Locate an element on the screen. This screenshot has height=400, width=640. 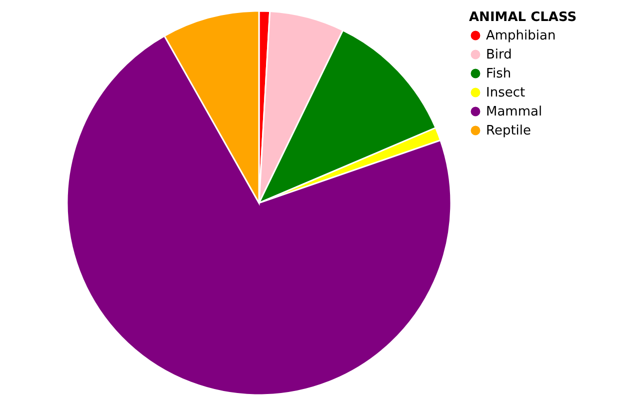
legend-label: Fish is located at coordinates (499, 74).